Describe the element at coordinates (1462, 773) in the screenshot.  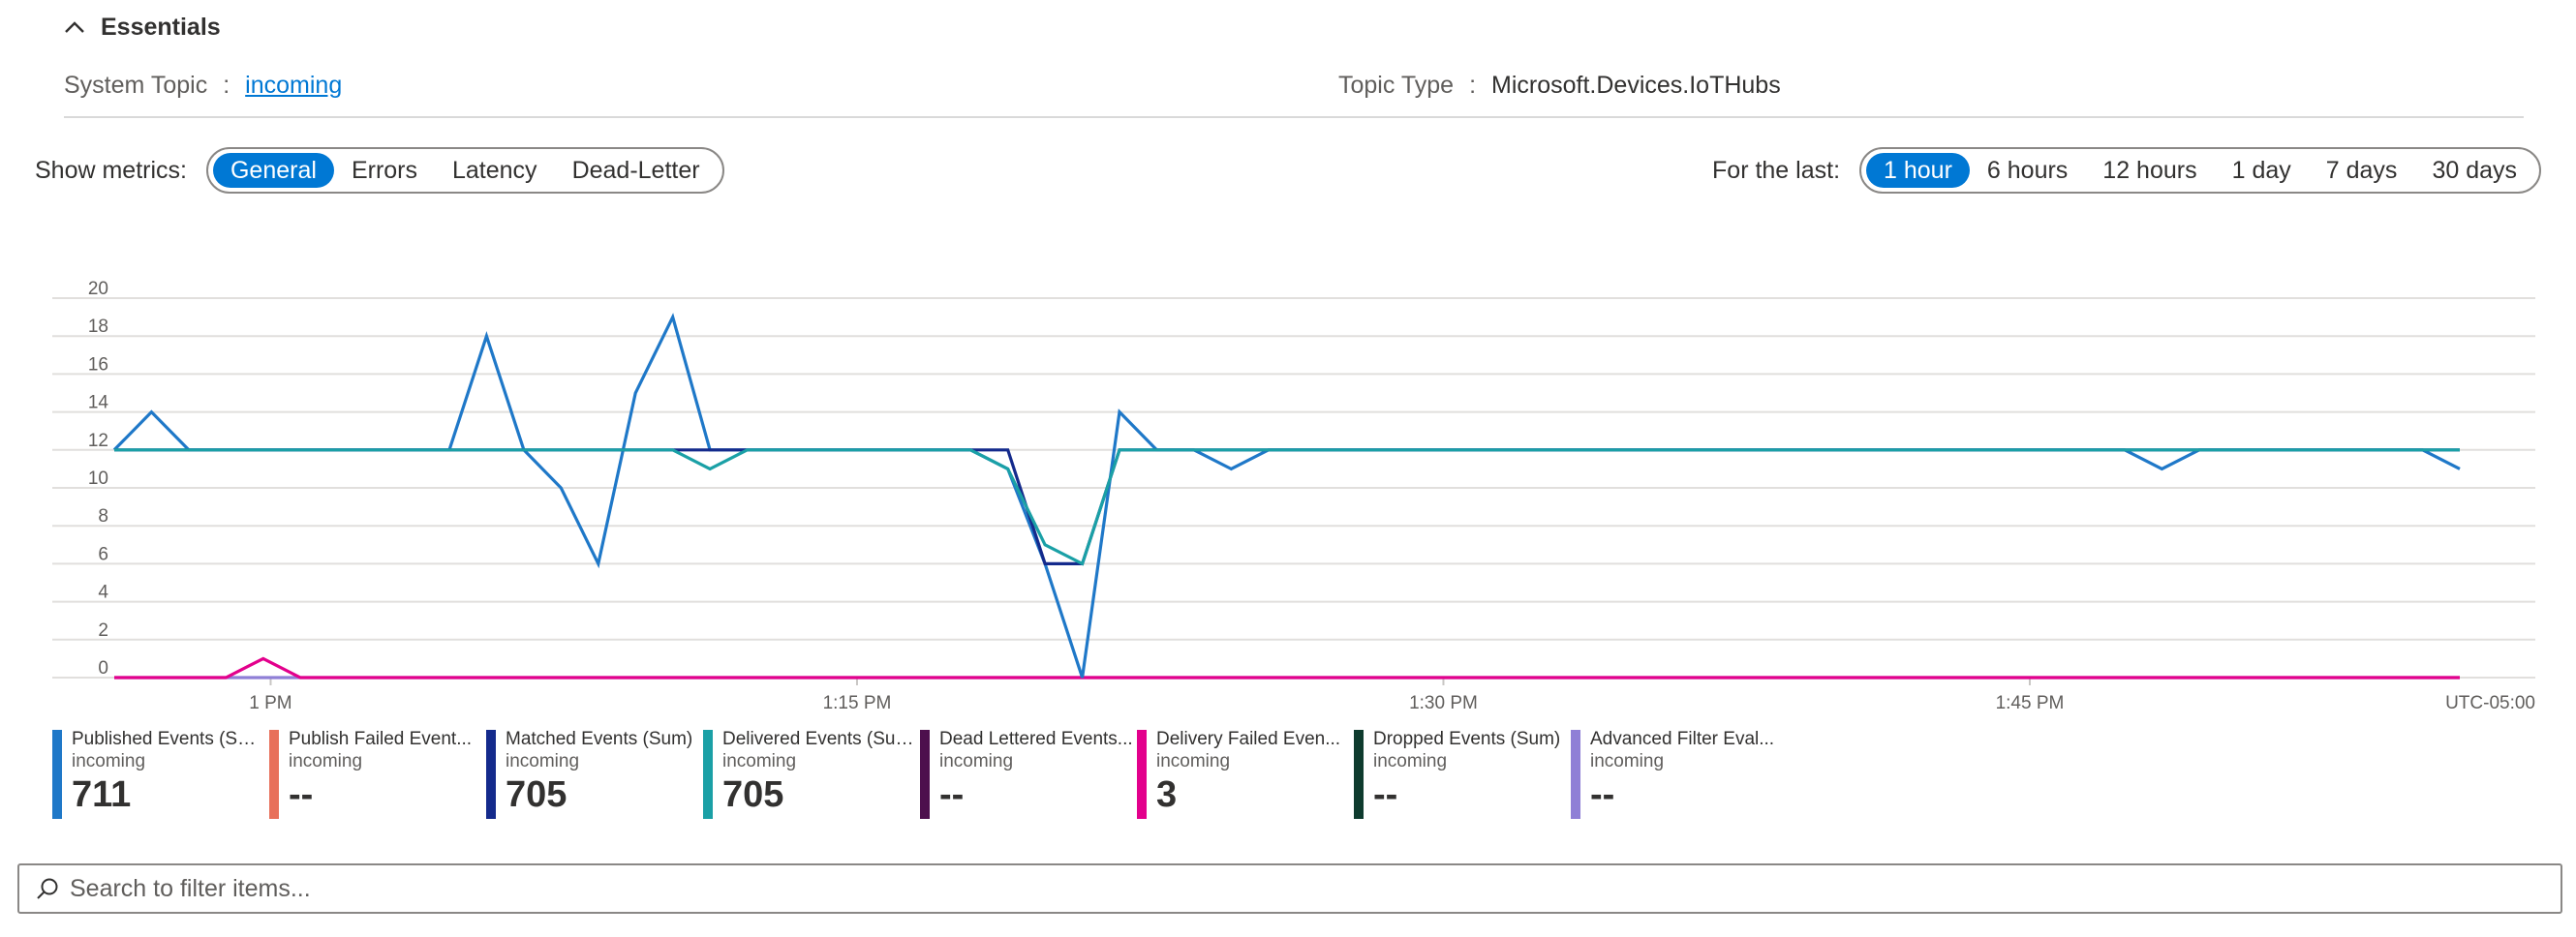
I see `legend-item: Dropped Events (Sum) incoming --` at that location.